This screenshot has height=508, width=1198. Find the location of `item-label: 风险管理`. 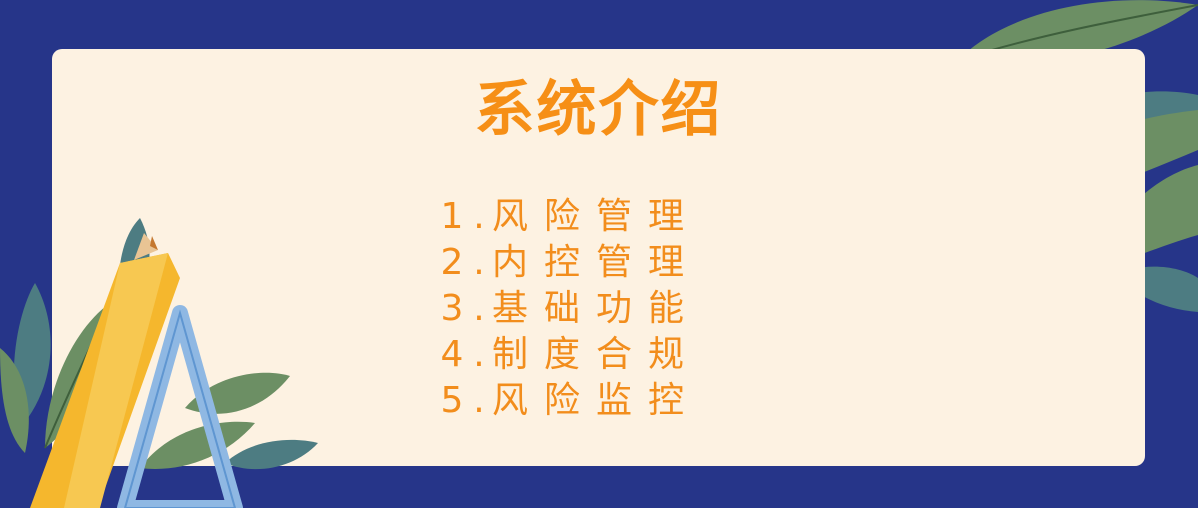

item-label: 风险管理 is located at coordinates (596, 216).